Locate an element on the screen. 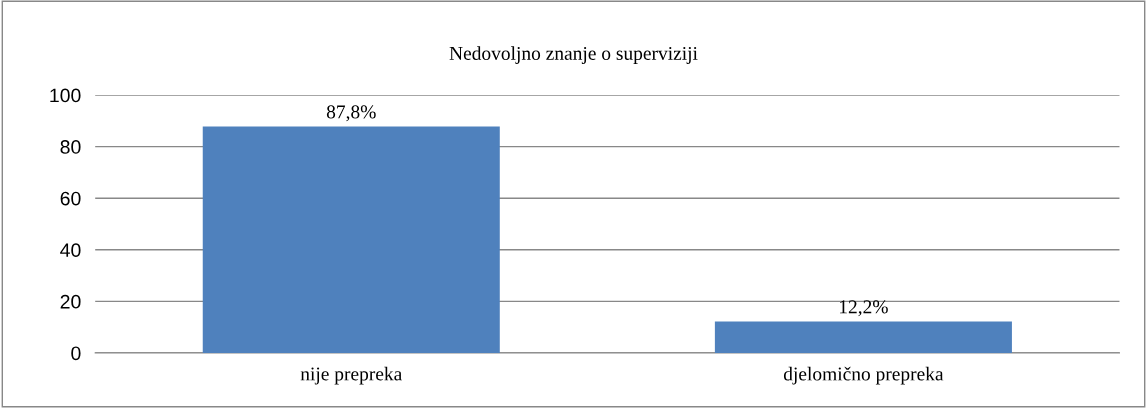 The image size is (1147, 408). y-tick-label: 60 is located at coordinates (70, 198).